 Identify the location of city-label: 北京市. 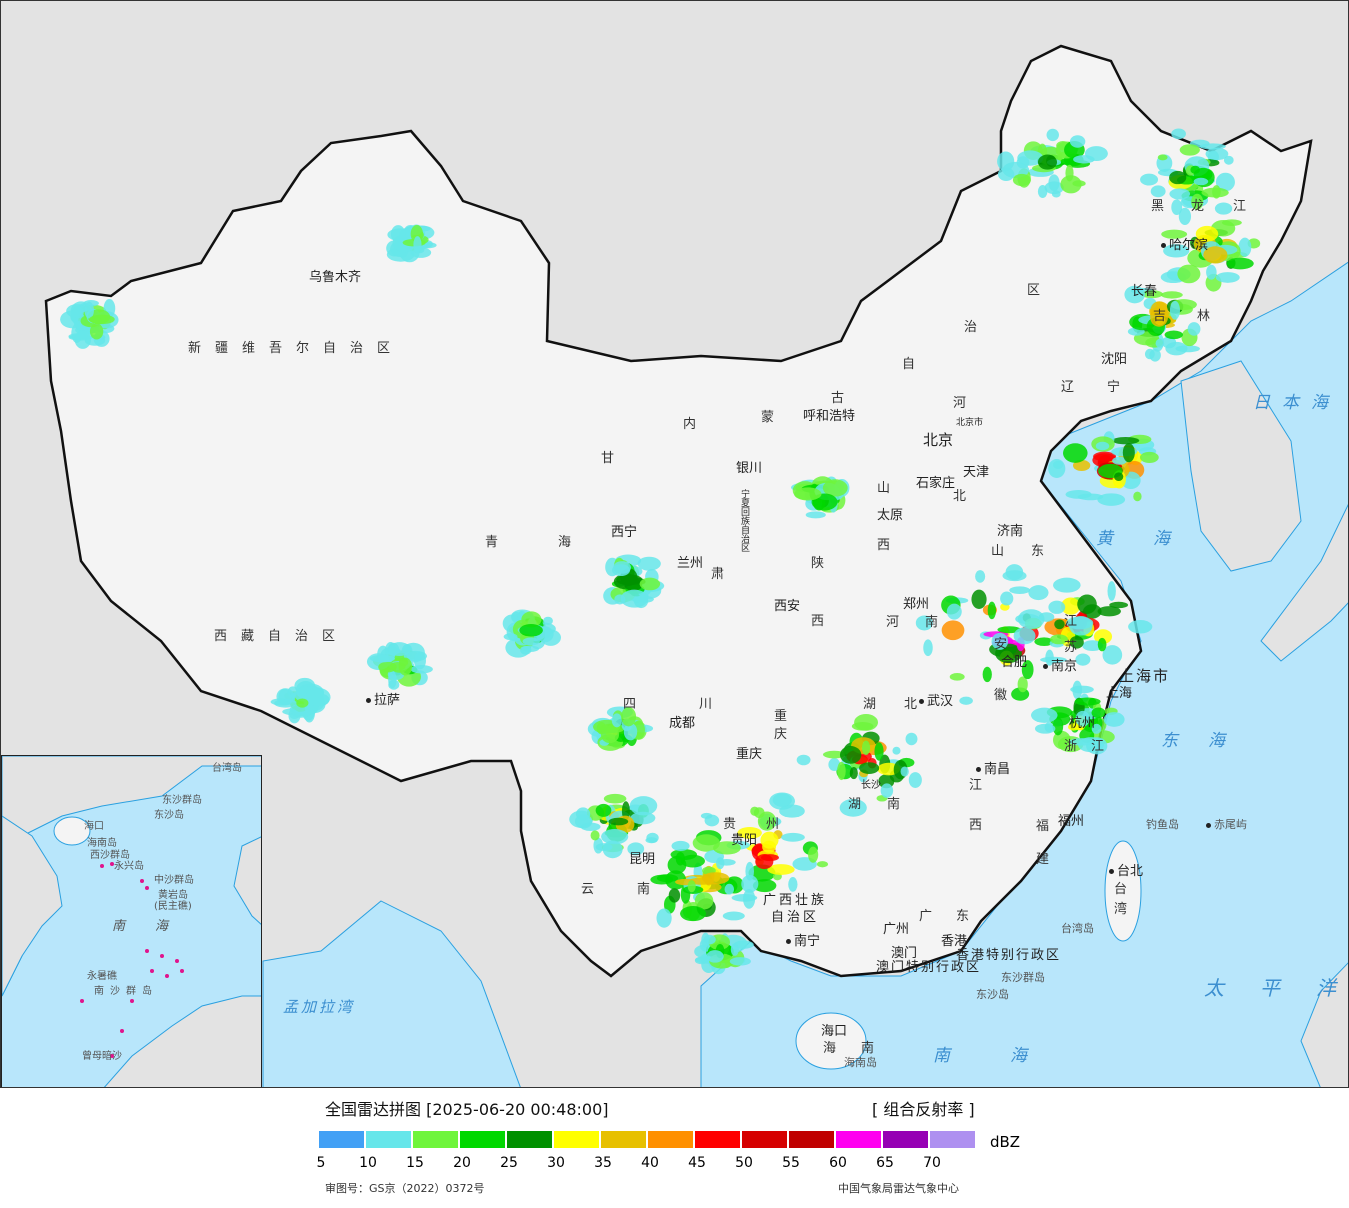
(970, 423).